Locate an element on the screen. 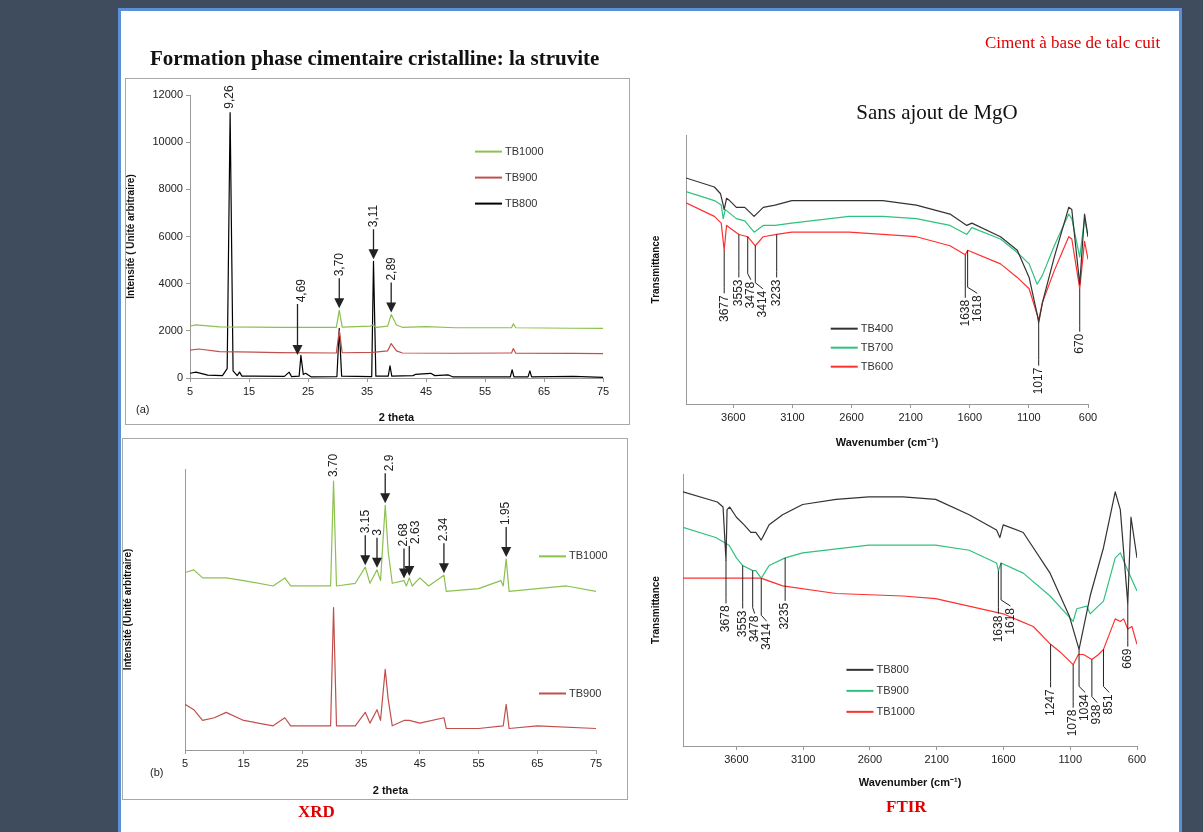  annotation: 9,26 is located at coordinates (229, 97).